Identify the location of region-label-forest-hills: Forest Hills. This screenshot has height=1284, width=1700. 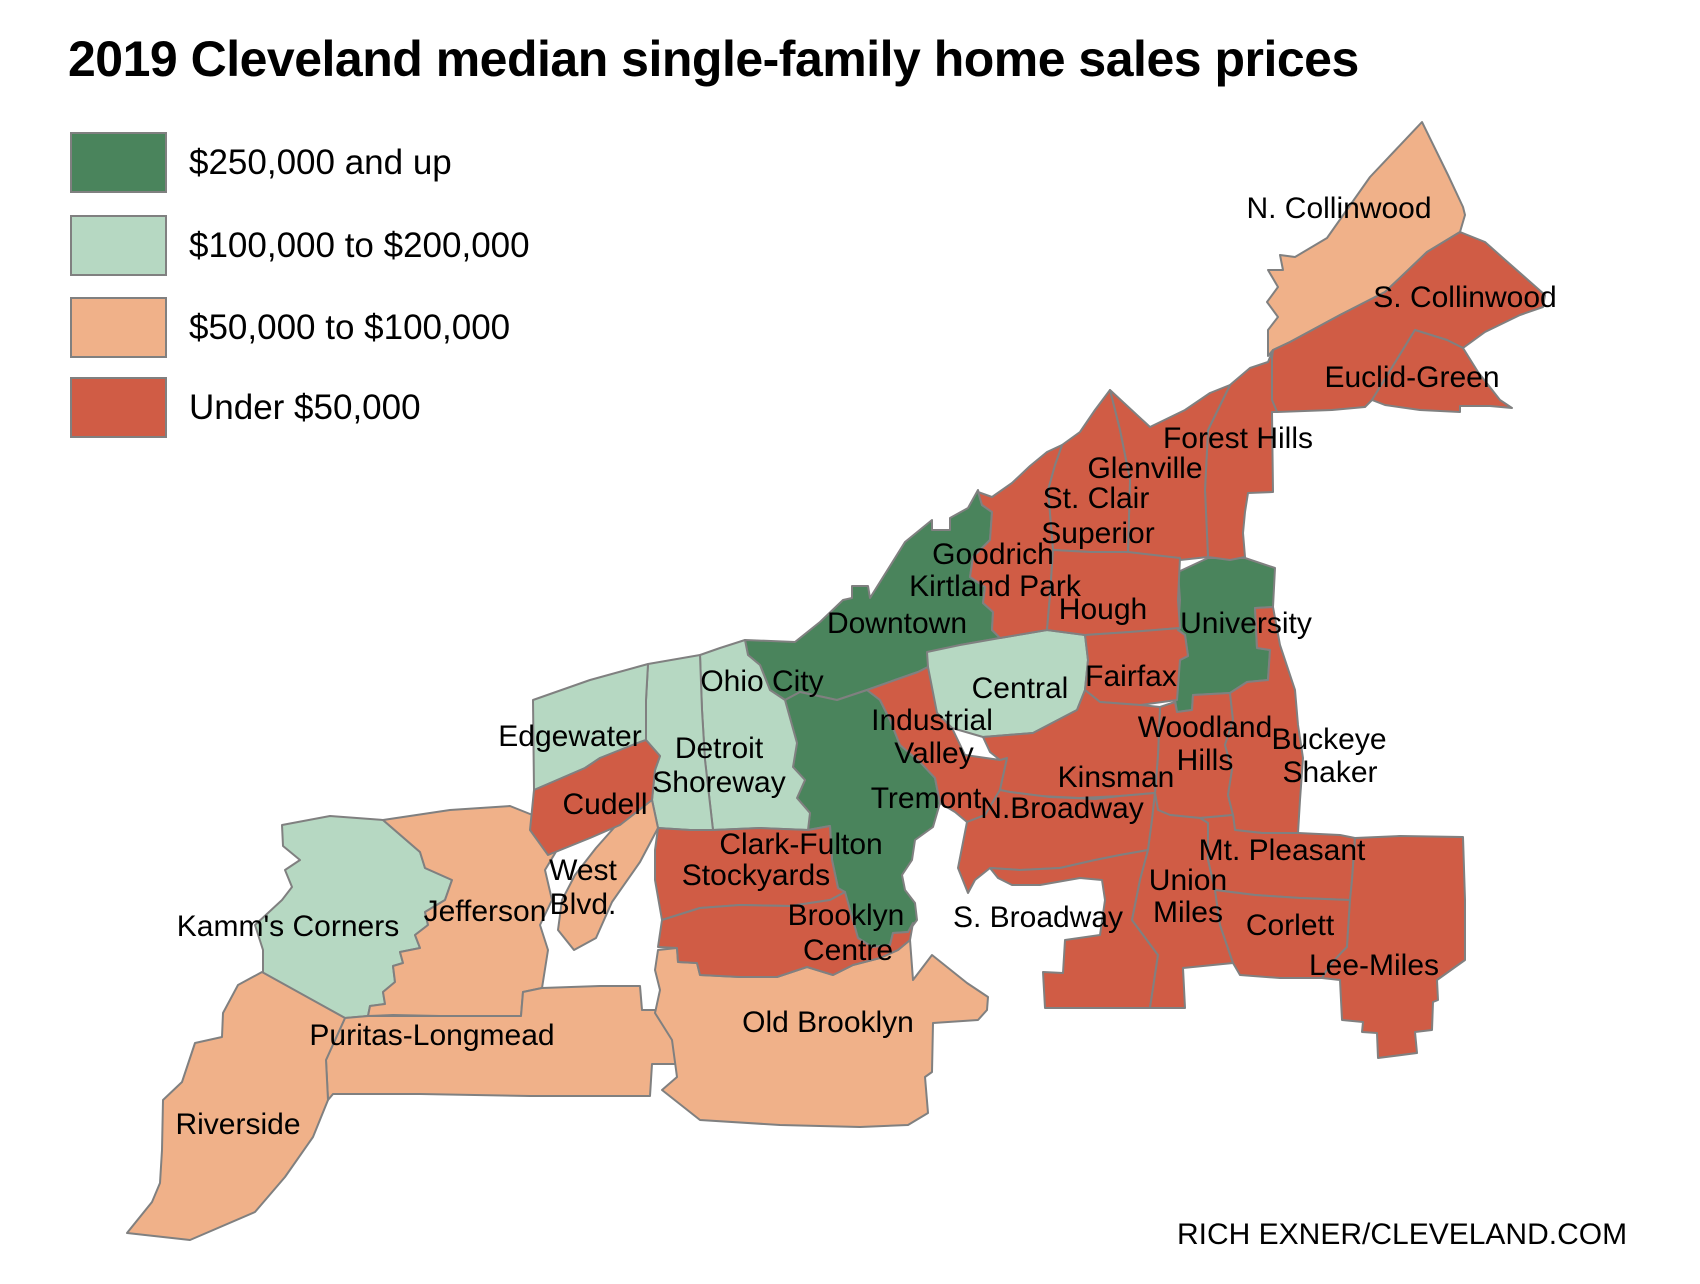
(1238, 438).